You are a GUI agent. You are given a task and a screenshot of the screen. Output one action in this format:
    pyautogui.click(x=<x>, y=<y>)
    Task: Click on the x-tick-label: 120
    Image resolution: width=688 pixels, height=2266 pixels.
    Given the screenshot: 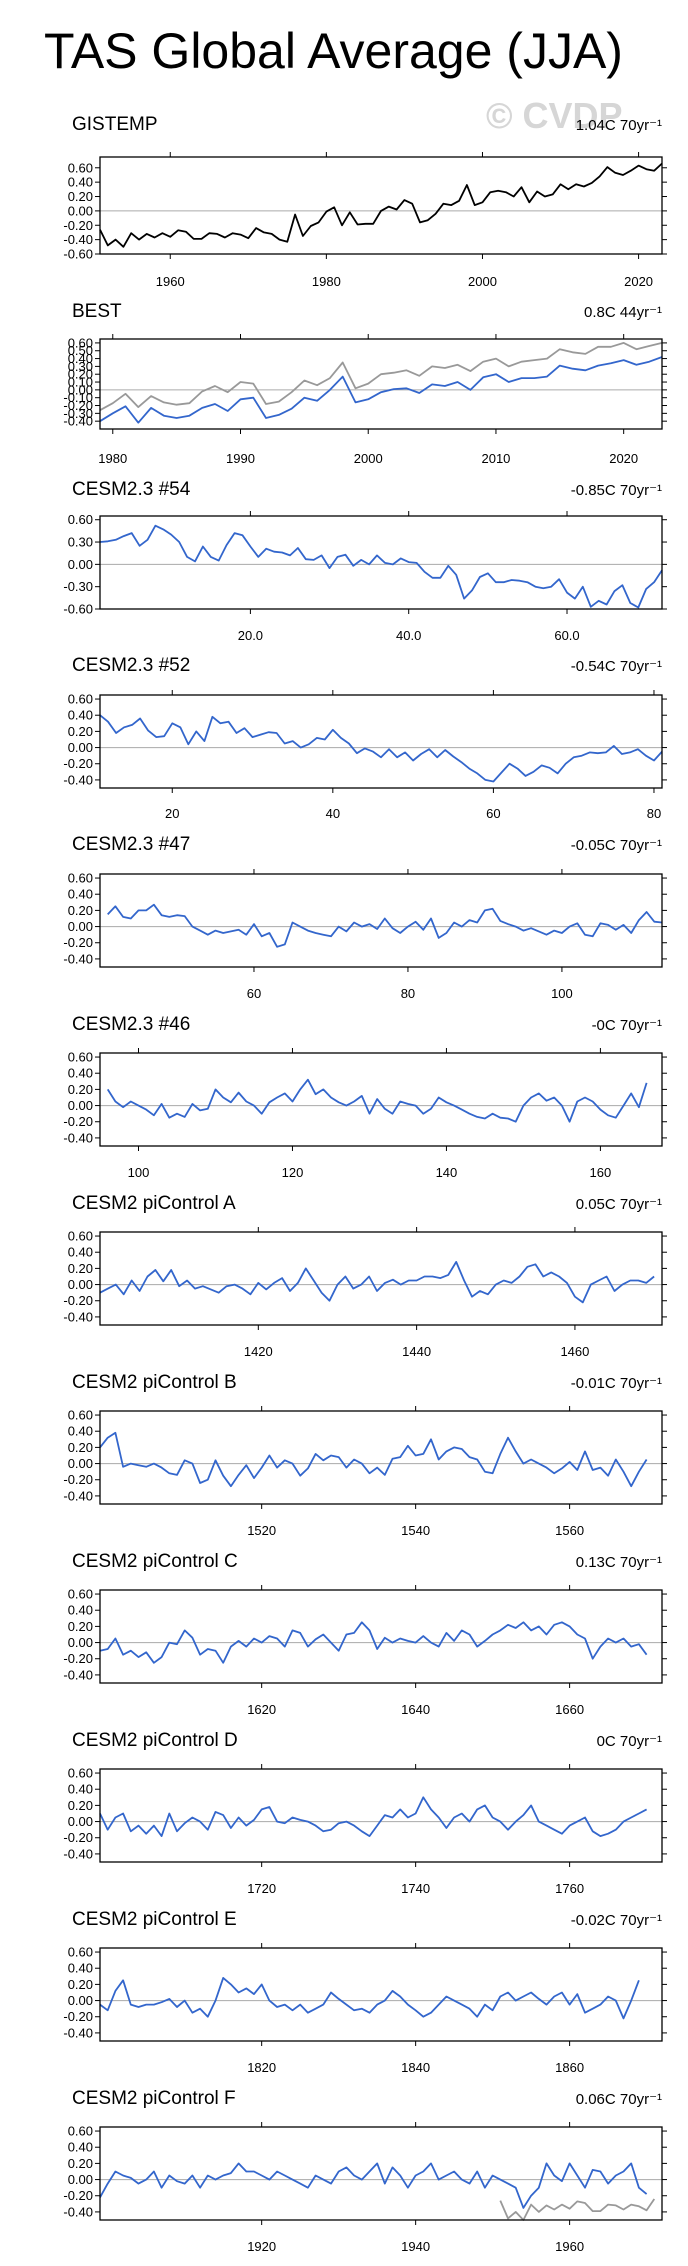 What is the action you would take?
    pyautogui.click(x=293, y=1172)
    